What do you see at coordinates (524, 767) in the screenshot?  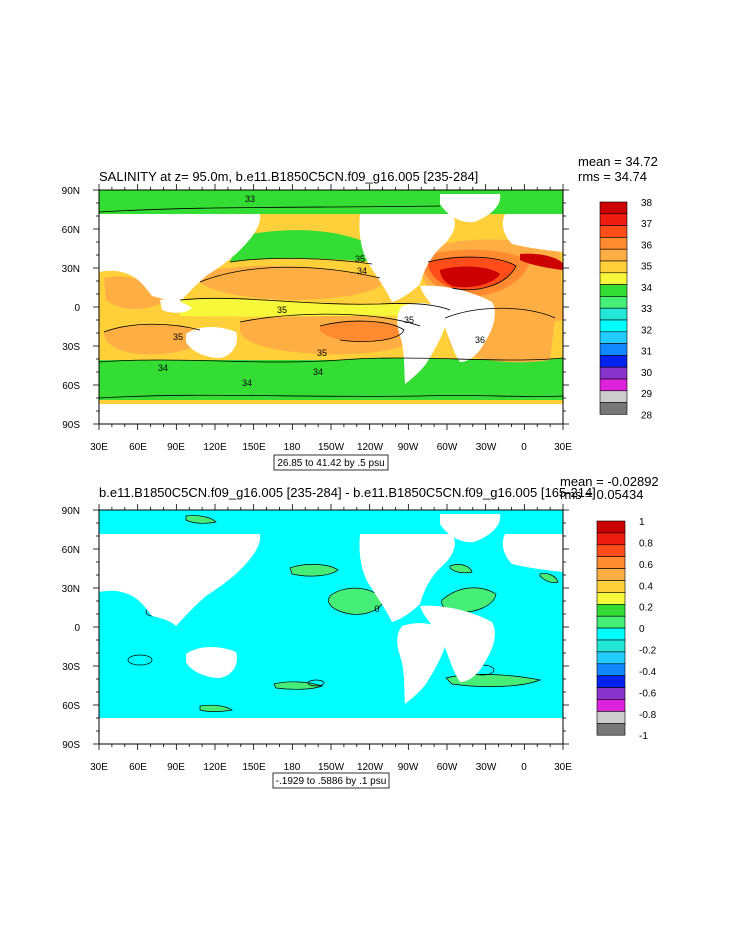 I see `lon-label: 0` at bounding box center [524, 767].